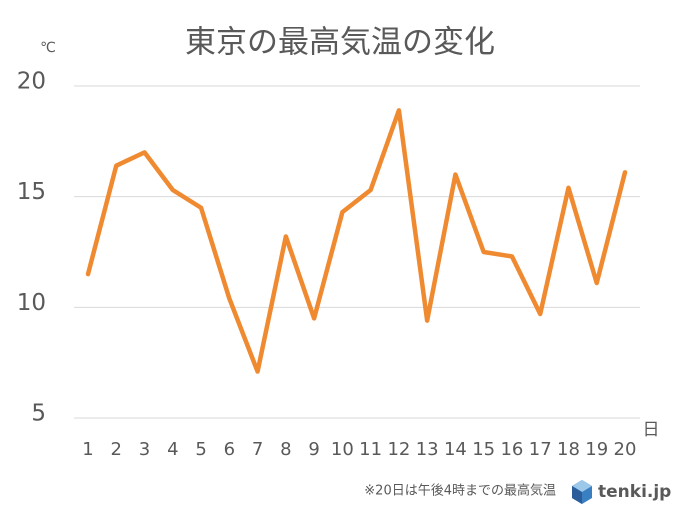 Image resolution: width=680 pixels, height=510 pixels. Describe the element at coordinates (144, 449) in the screenshot. I see `x-tick-label: 3` at that location.